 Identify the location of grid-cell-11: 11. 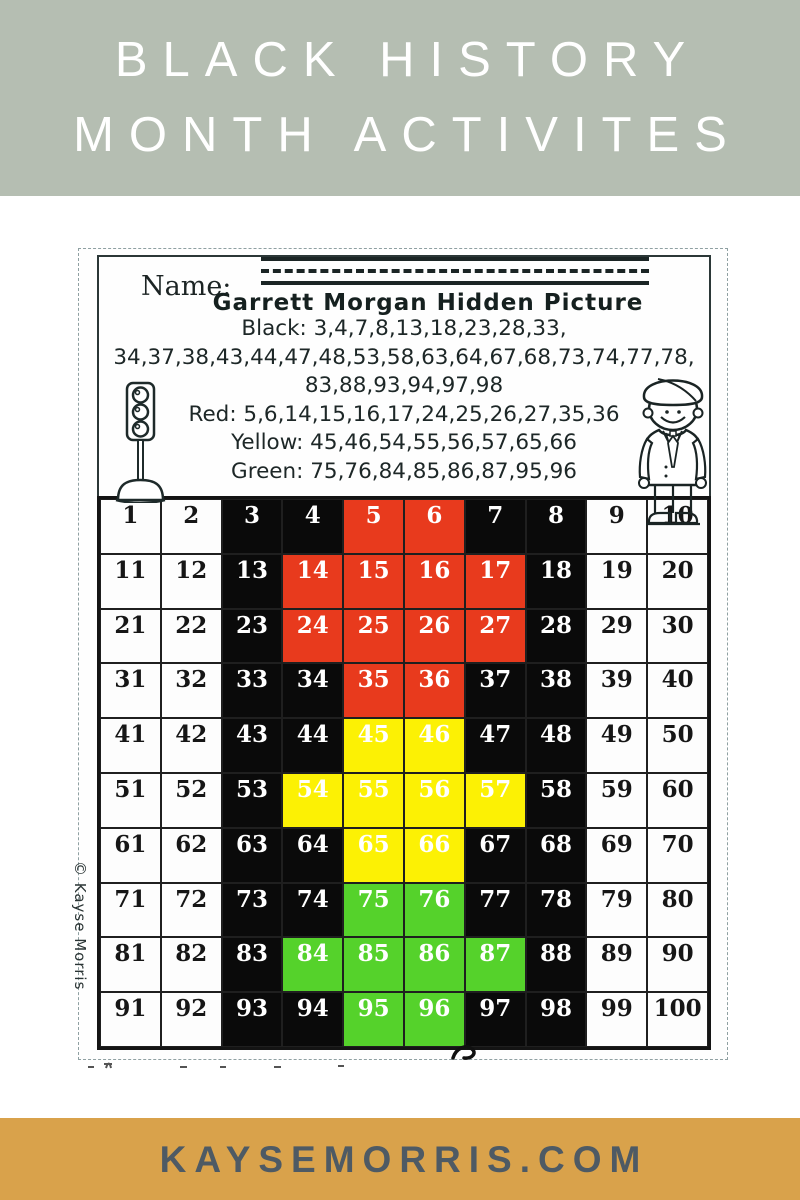
(130, 581).